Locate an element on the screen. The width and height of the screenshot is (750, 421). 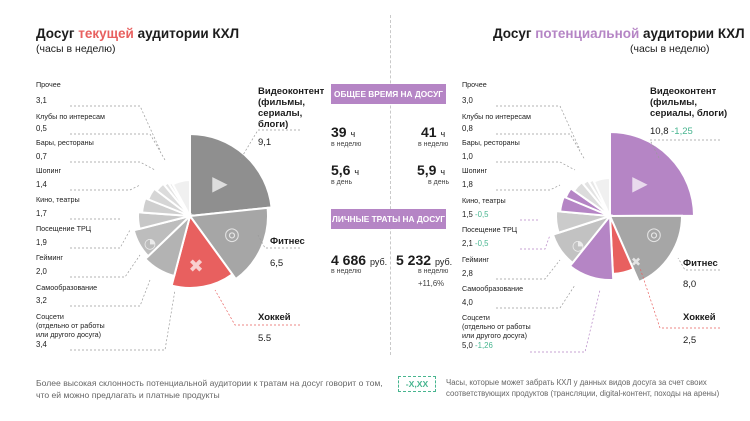
right-label-hockey: Хоккей is located at coordinates (699, 317).